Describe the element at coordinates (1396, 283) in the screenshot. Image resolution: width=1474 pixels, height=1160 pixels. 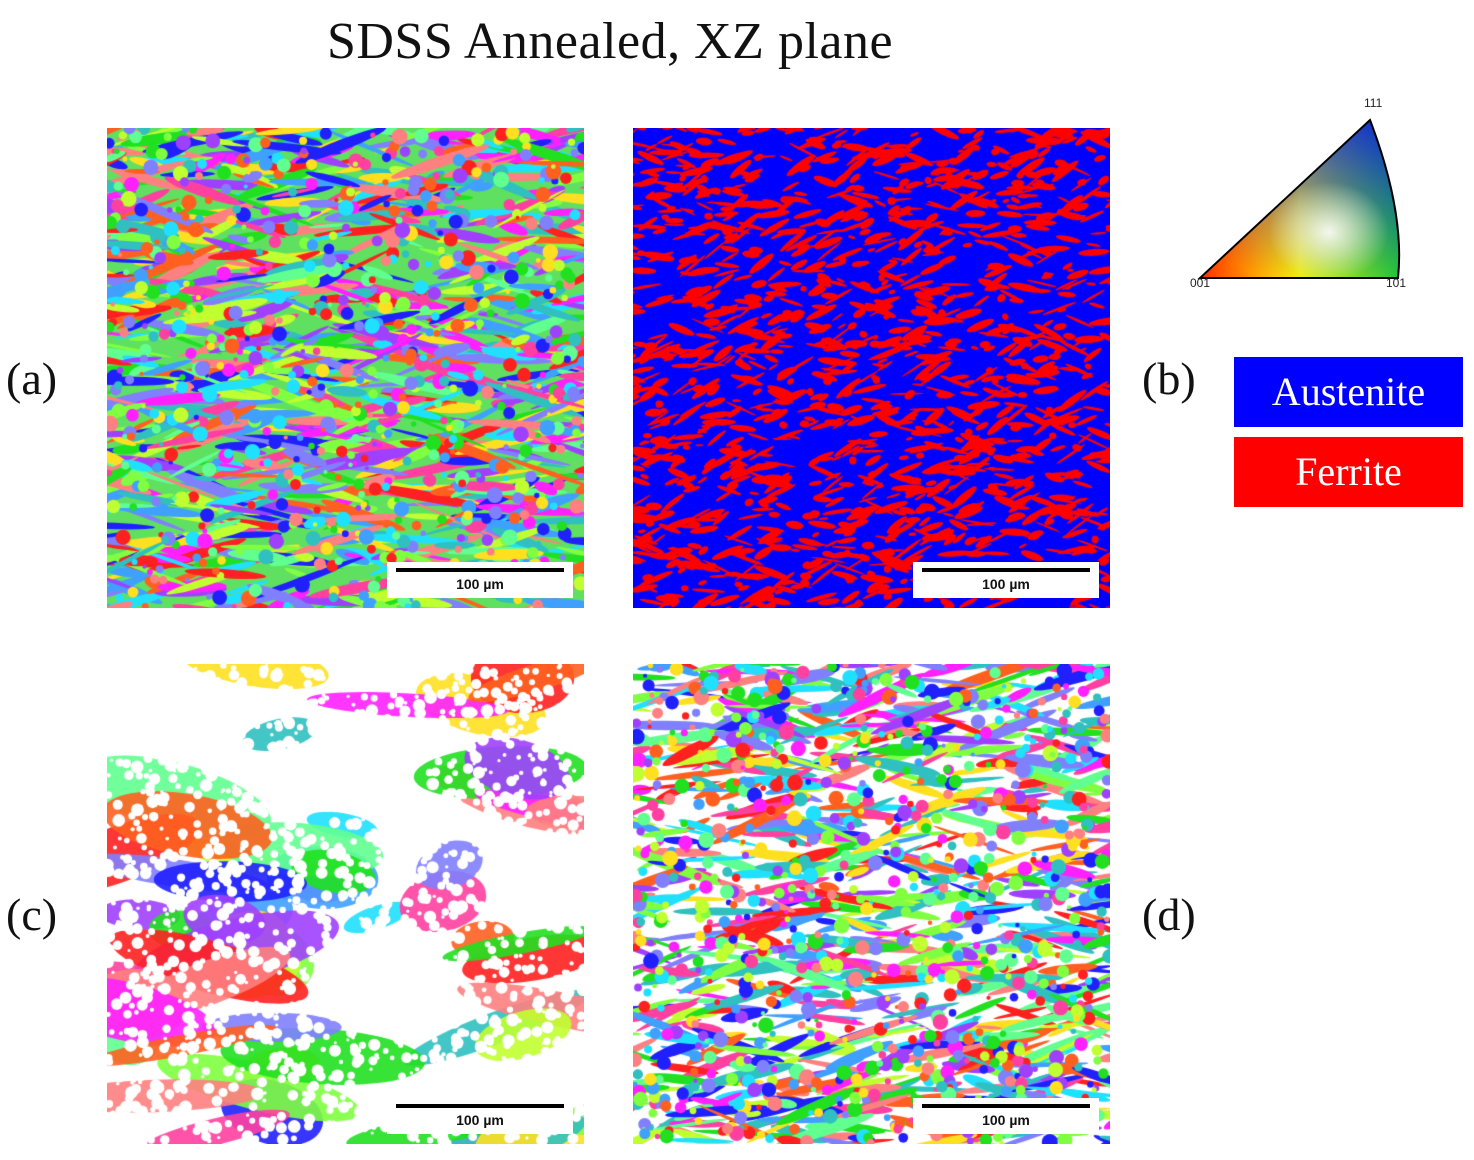
I see `ipf-label-101: 101` at that location.